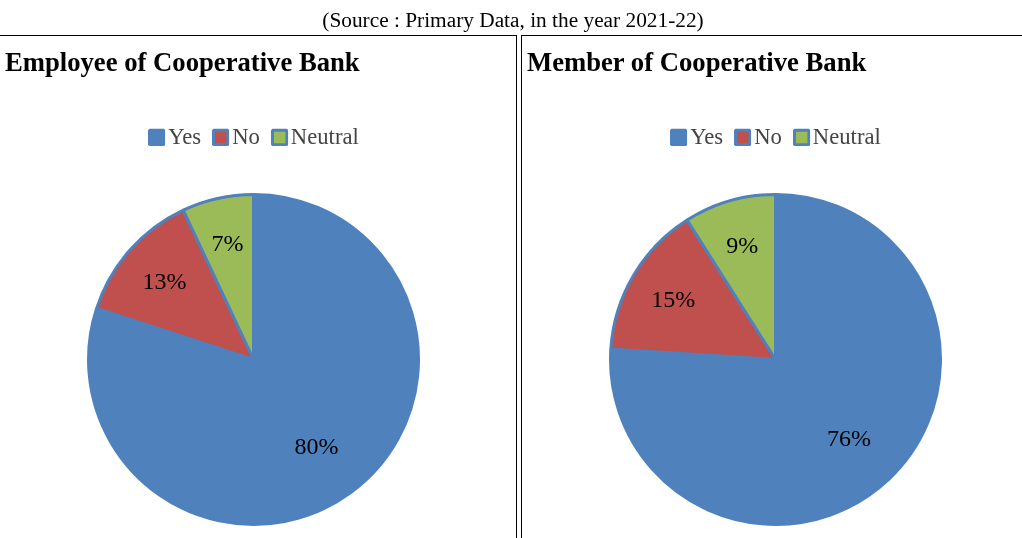 The image size is (1022, 538). Describe the element at coordinates (697, 62) in the screenshot. I see `chart-title: Member of Cooperative Bank` at that location.